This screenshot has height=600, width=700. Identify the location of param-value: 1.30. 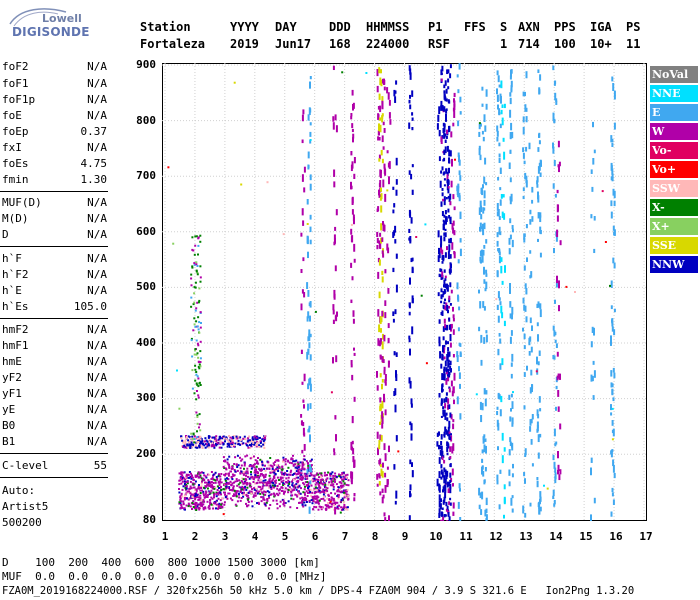
(94, 179).